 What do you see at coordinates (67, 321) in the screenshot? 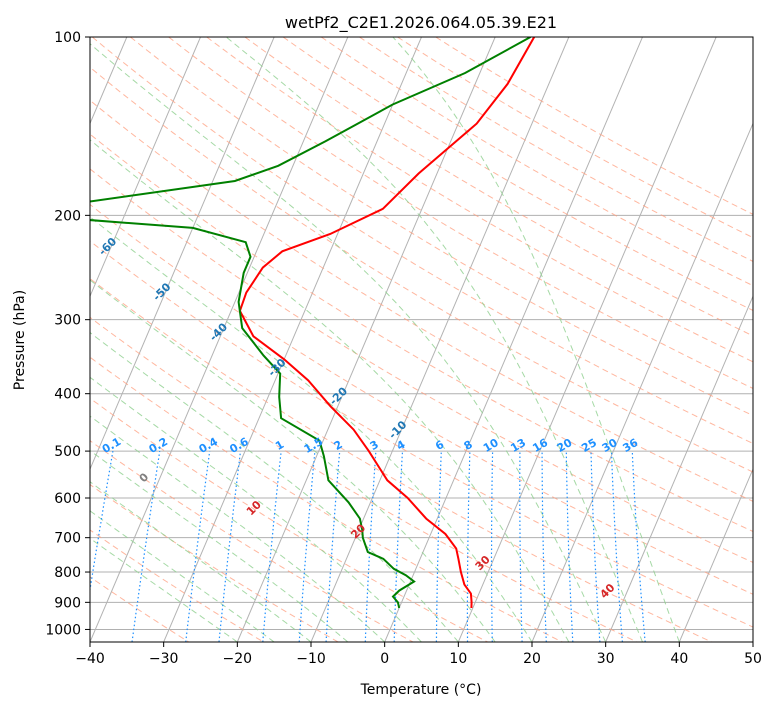
I see `y-tick-label: 300` at bounding box center [67, 321].